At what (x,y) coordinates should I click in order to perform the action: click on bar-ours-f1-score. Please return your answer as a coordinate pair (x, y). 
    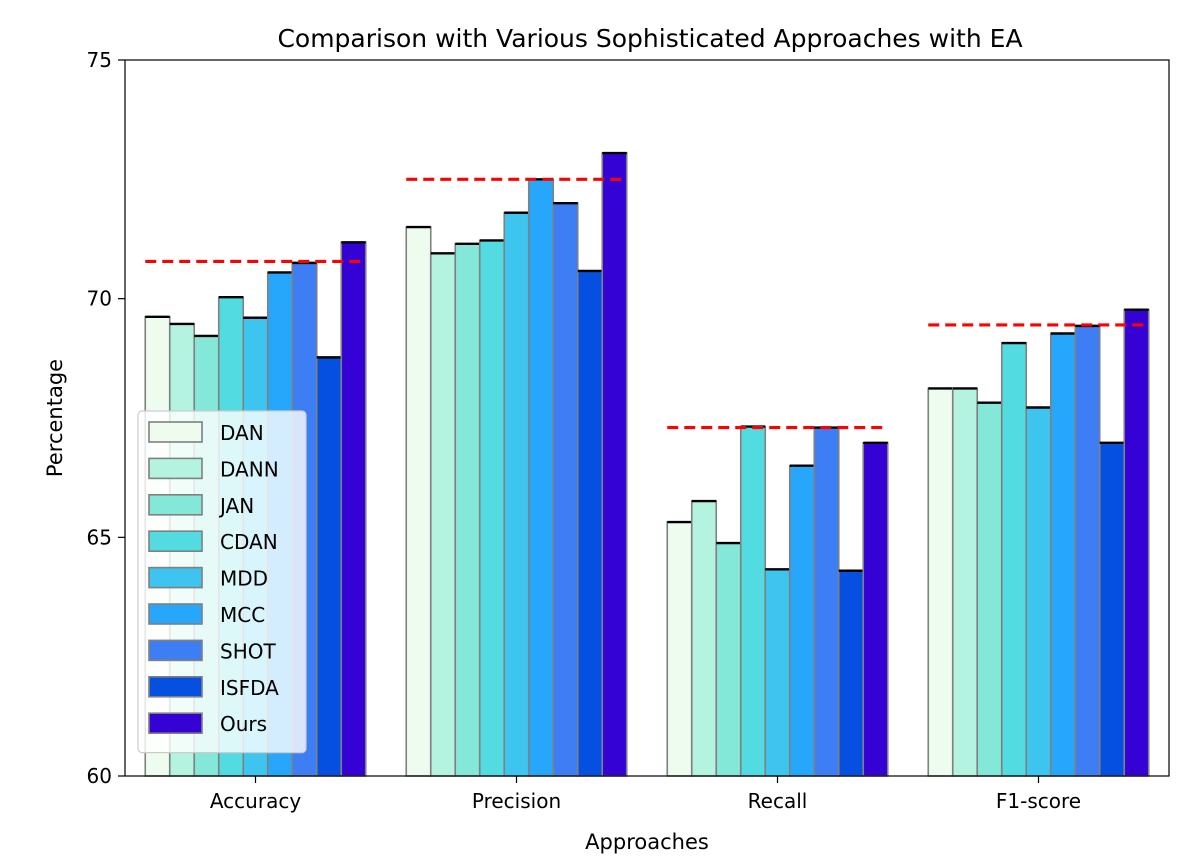
    Looking at the image, I should click on (1136, 542).